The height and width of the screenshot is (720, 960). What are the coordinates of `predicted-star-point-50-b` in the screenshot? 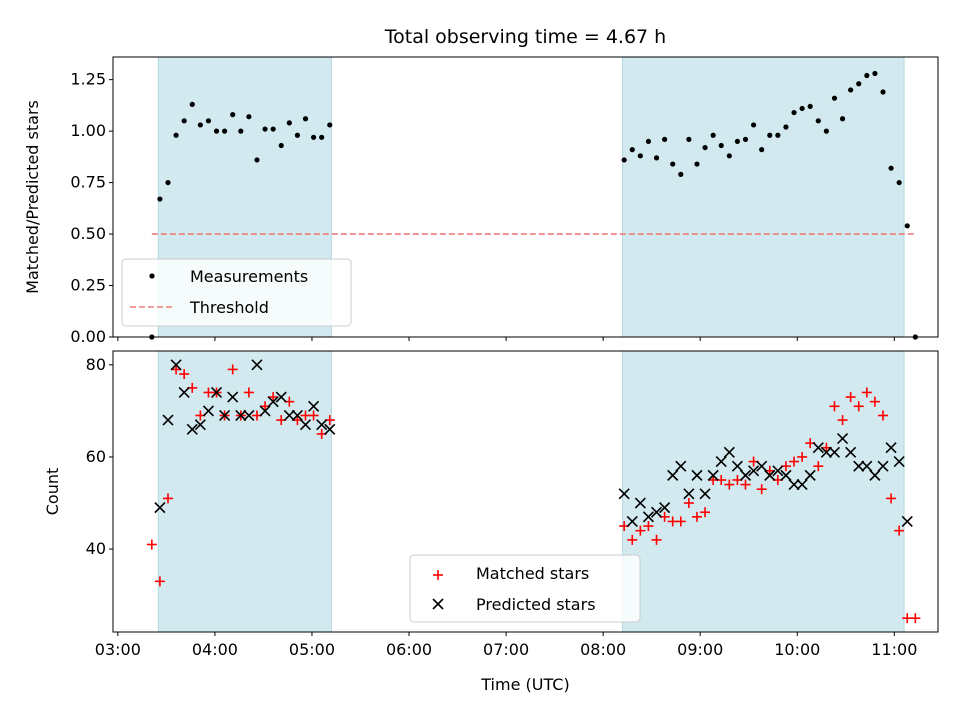 It's located at (851, 452).